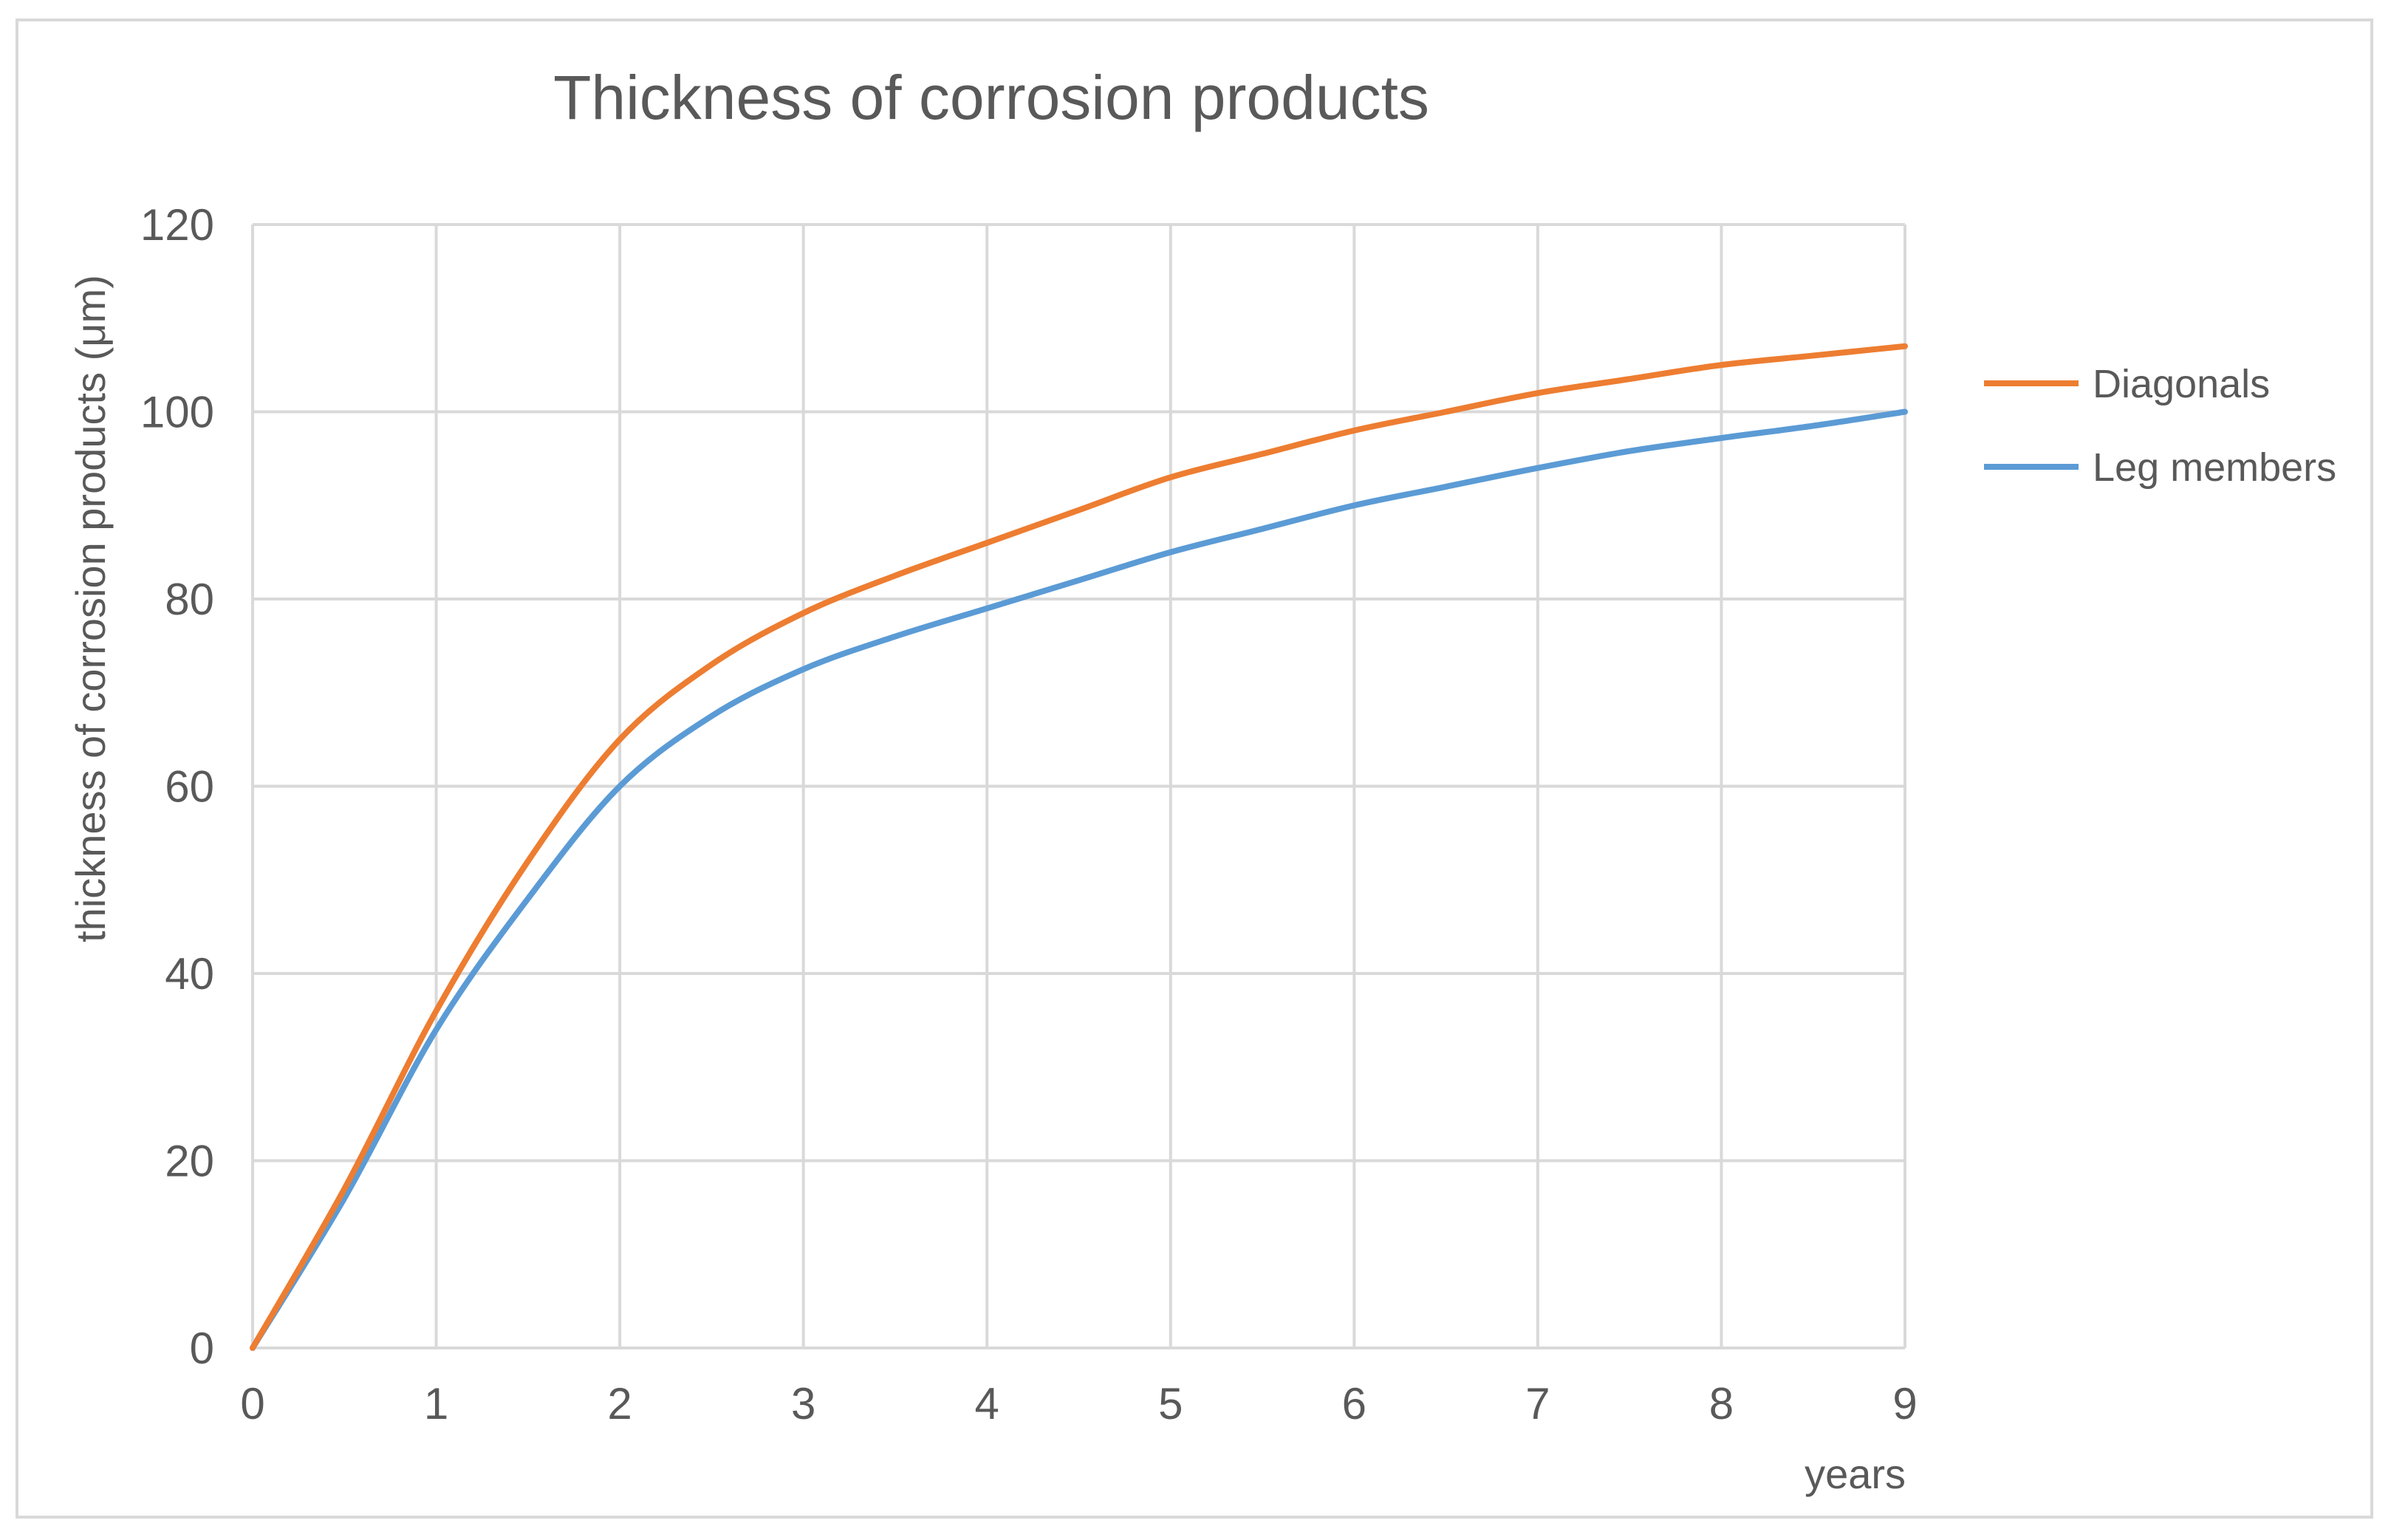 The width and height of the screenshot is (2391, 1540). What do you see at coordinates (202, 1348) in the screenshot?
I see `y-tick-label: 0` at bounding box center [202, 1348].